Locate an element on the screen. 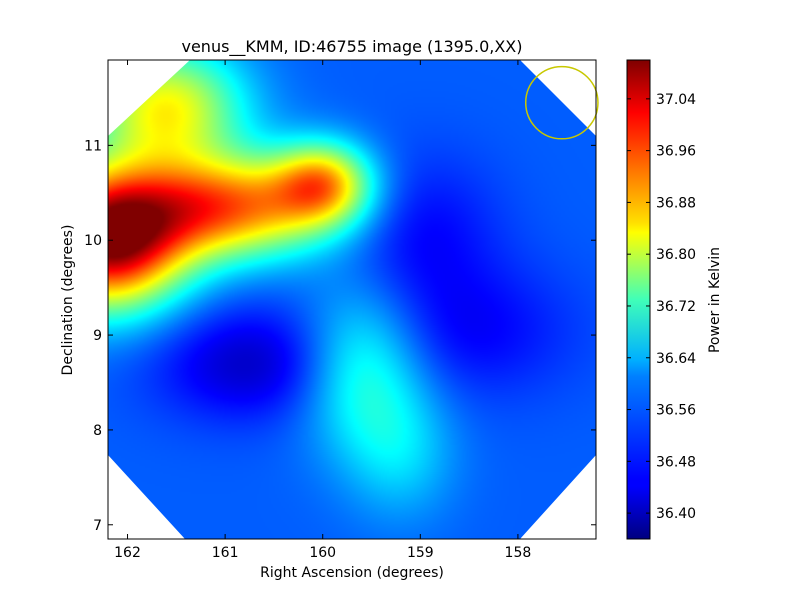  chart-title: venus__KMM, ID:46755 image (1395.0,XX) is located at coordinates (351, 47).